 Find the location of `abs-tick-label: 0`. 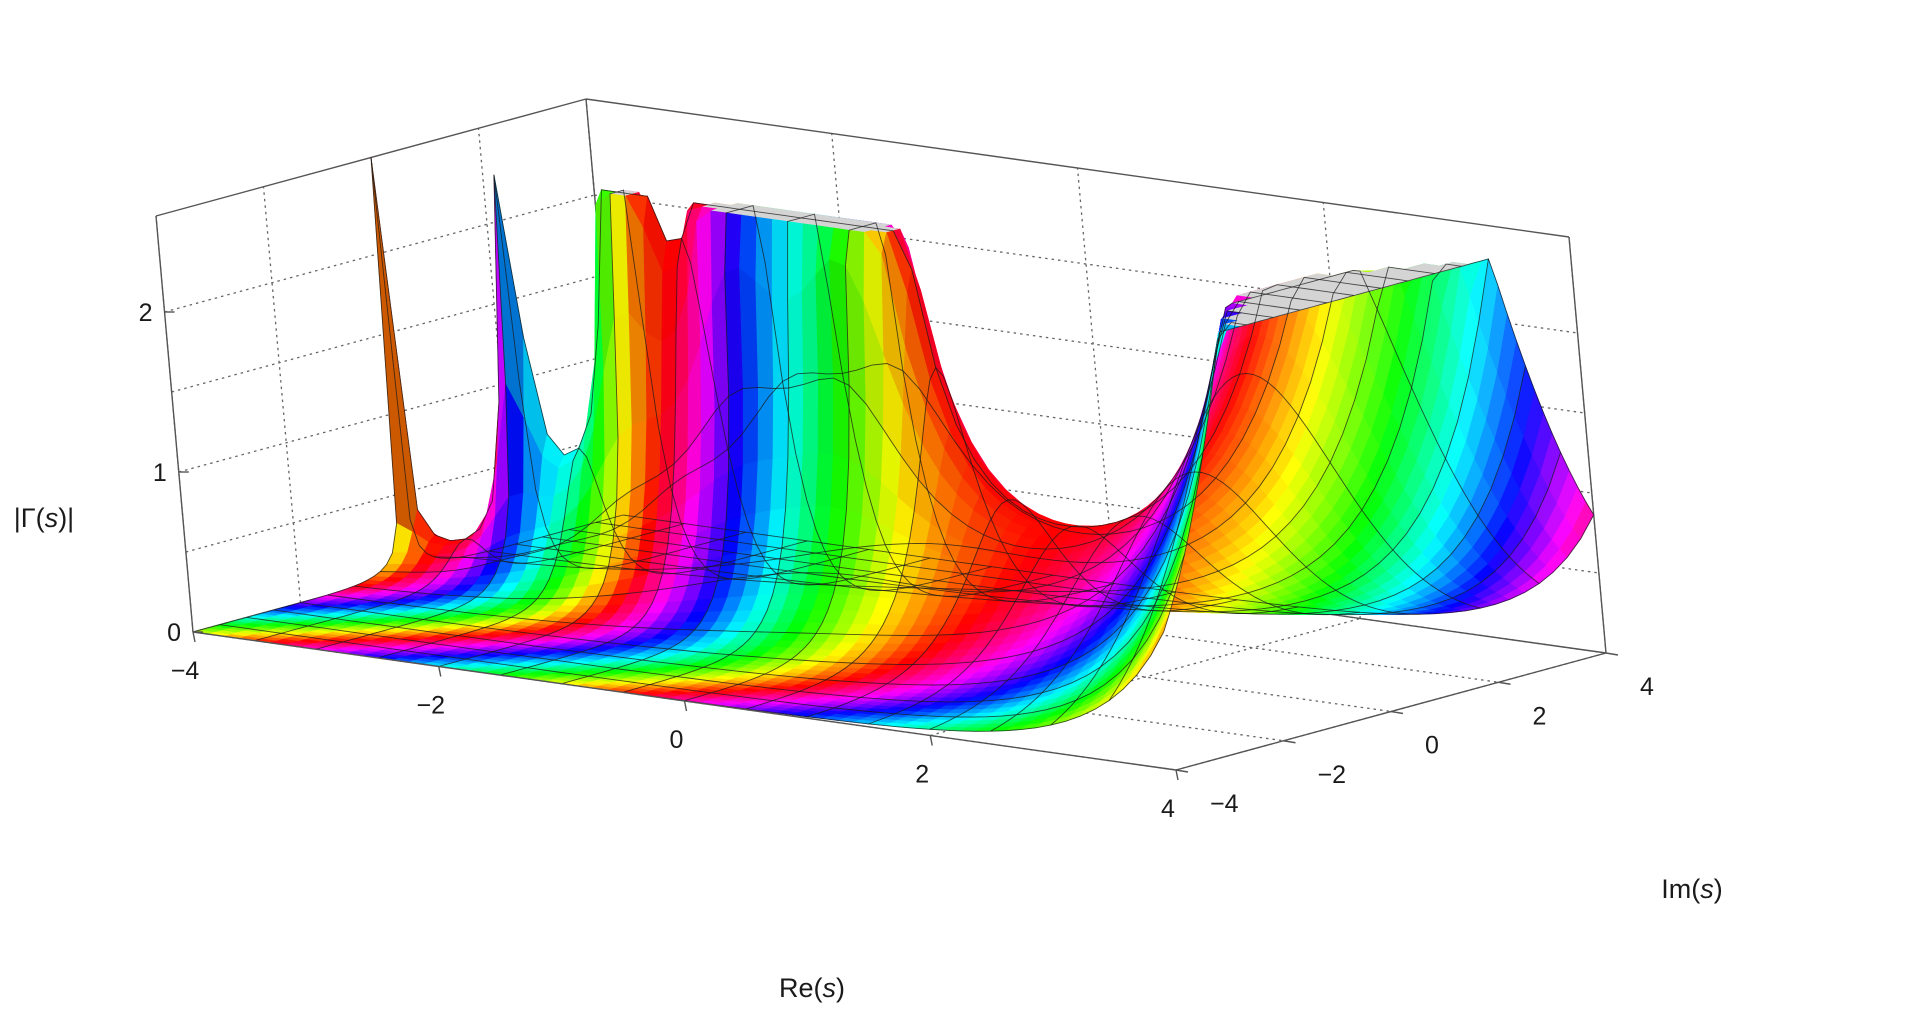

abs-tick-label: 0 is located at coordinates (174, 633).